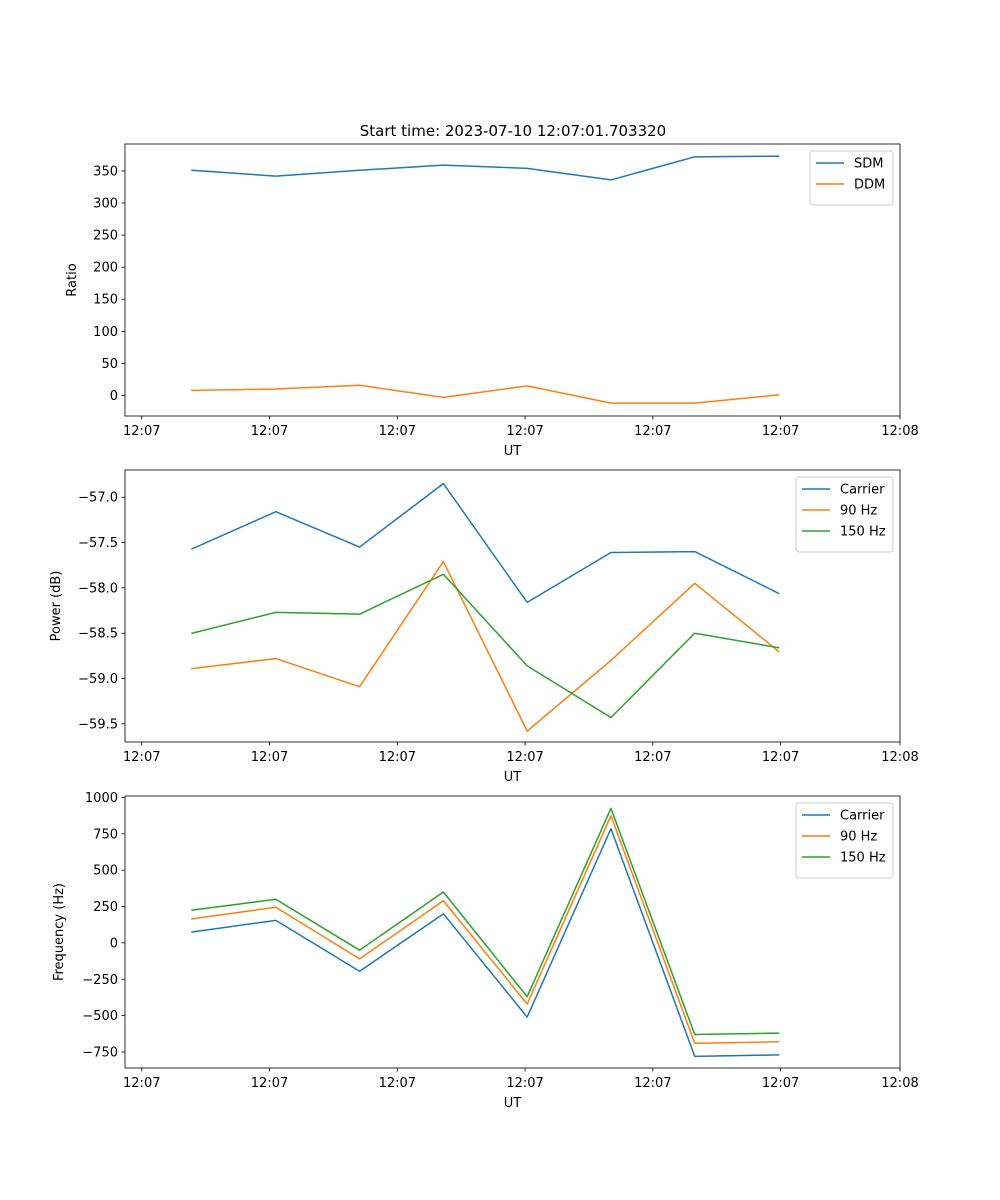  I want to click on y-tick-label: 500, so click(105, 871).